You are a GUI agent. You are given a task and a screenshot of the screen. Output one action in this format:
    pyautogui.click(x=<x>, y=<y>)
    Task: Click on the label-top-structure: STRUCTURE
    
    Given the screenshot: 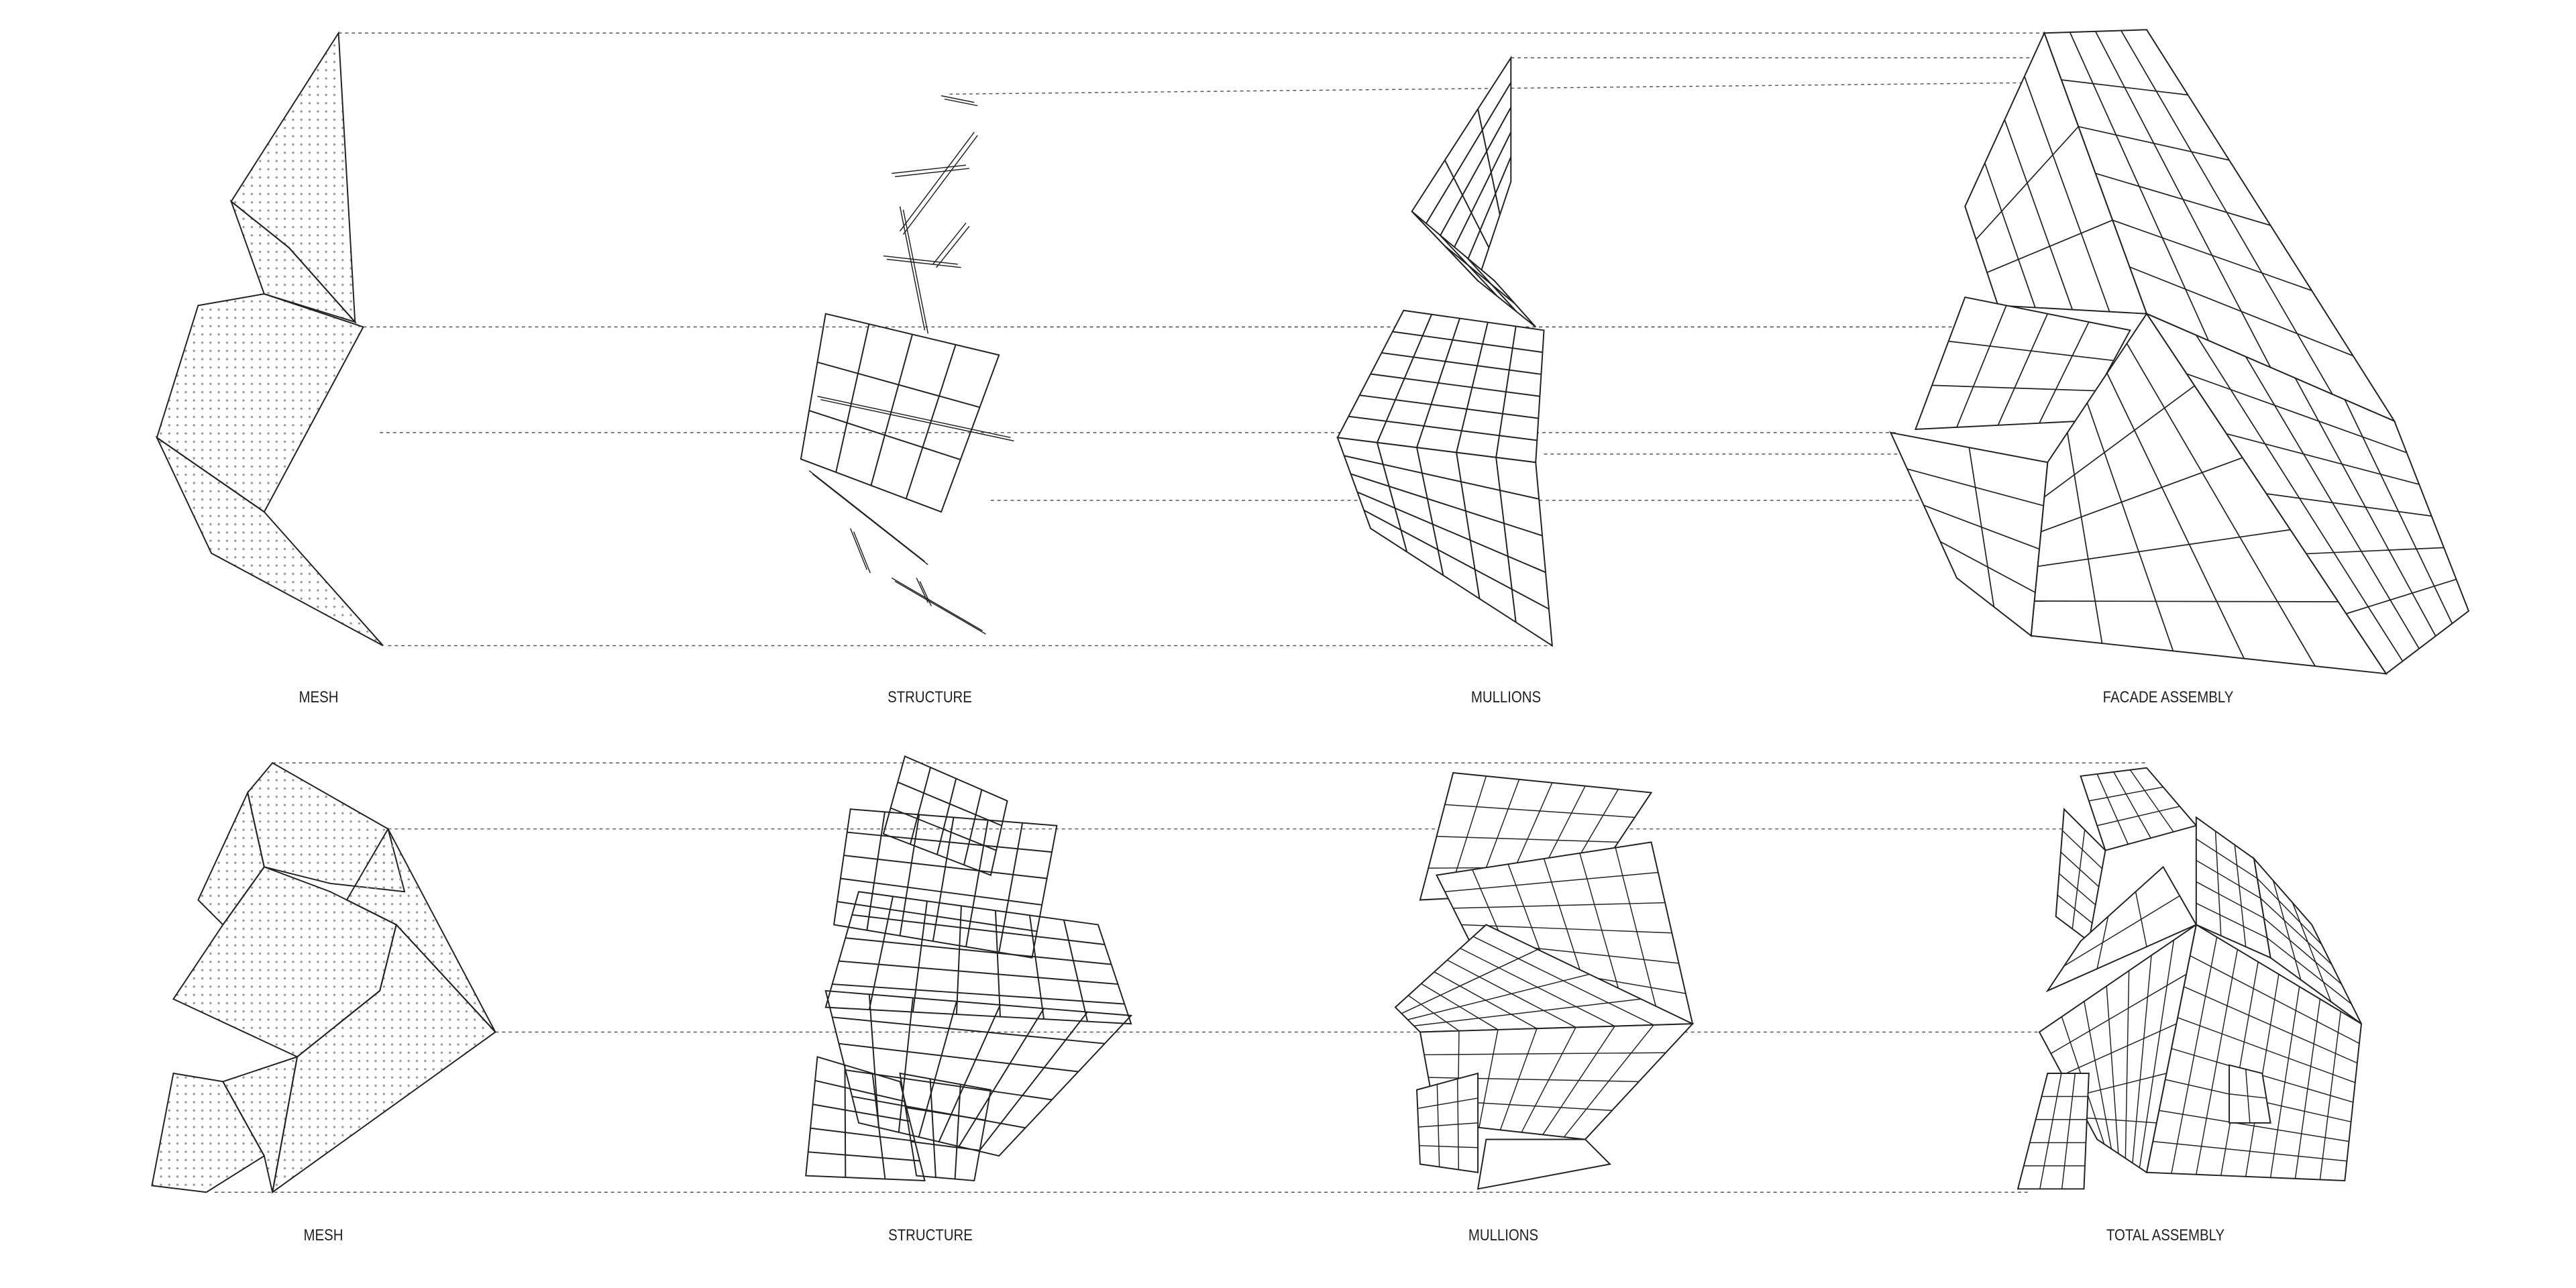 What is the action you would take?
    pyautogui.click(x=930, y=697)
    